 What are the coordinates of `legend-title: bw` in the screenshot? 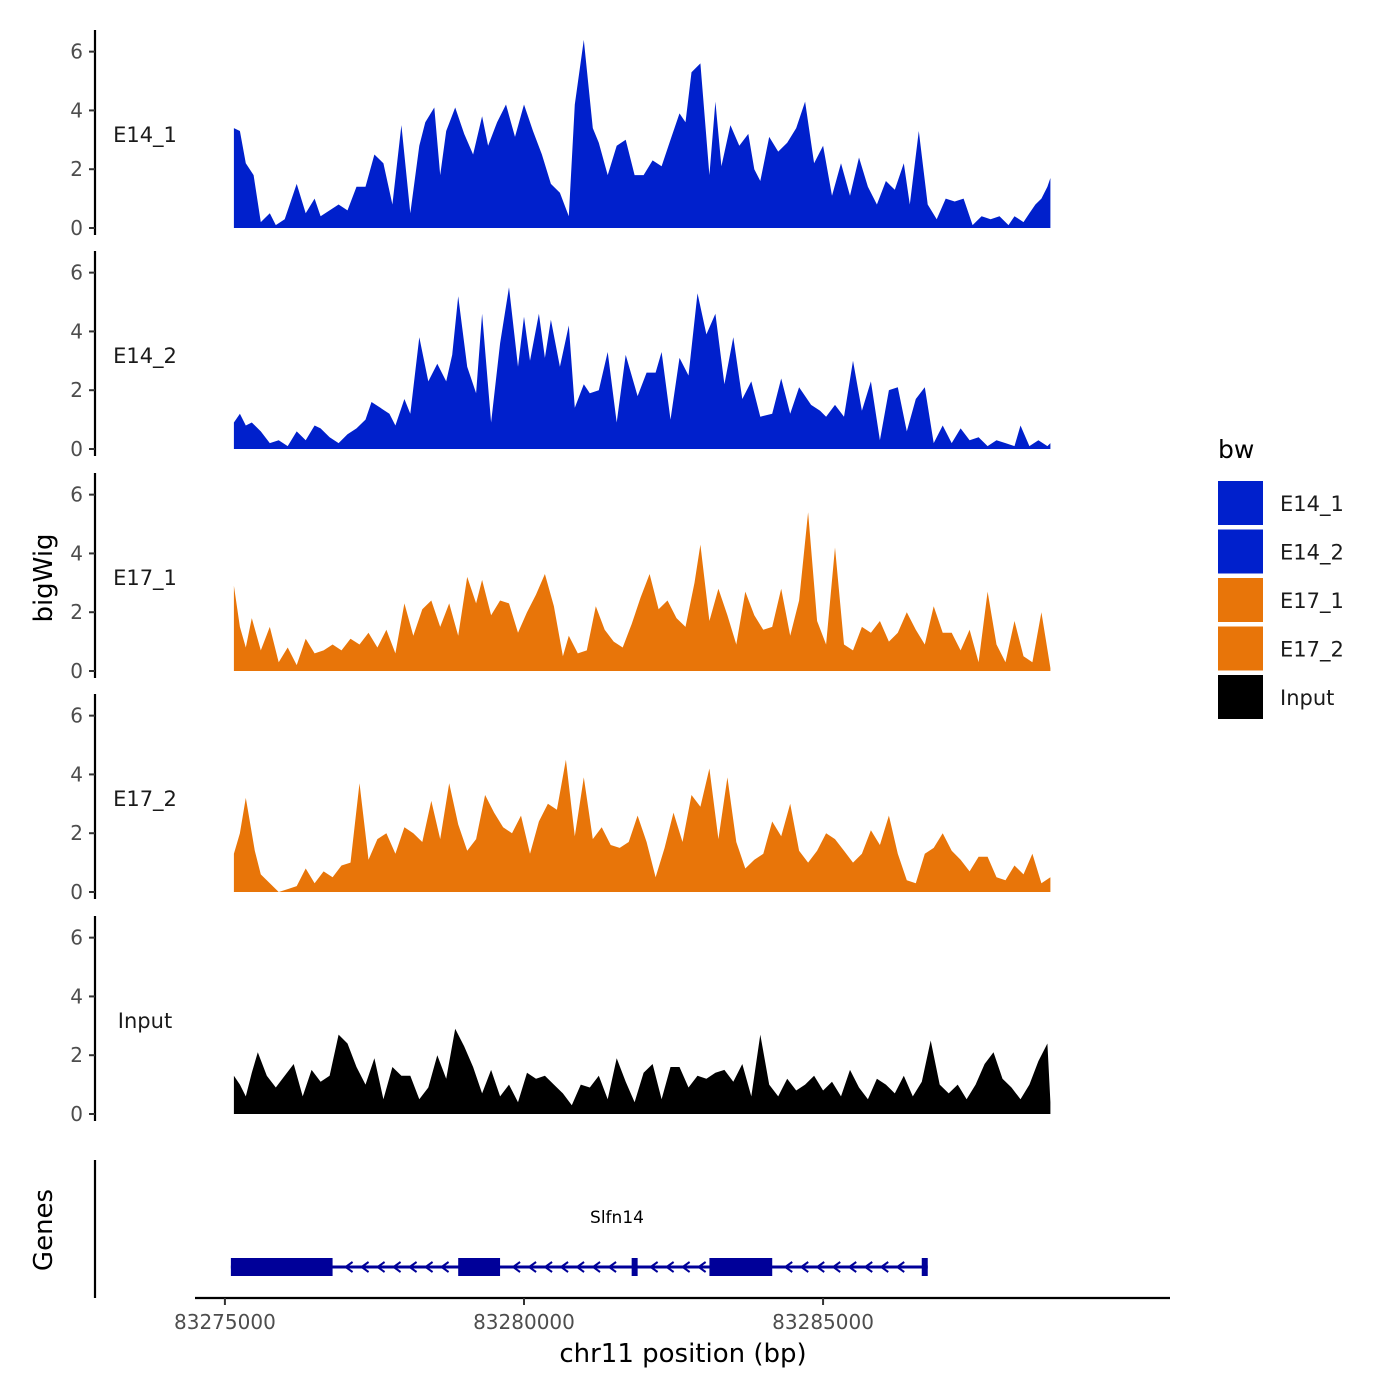 It's located at (1236, 449).